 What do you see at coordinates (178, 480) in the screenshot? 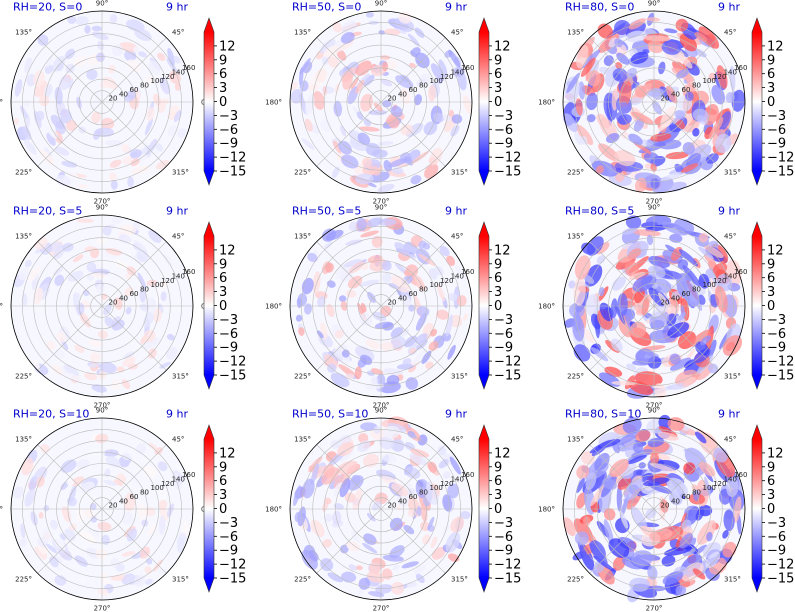
I see `radial-tick-label: 140` at bounding box center [178, 480].